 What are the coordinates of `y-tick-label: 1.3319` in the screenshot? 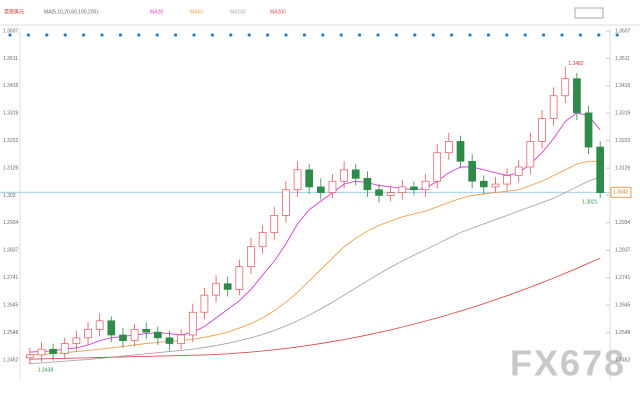 It's located at (11, 113).